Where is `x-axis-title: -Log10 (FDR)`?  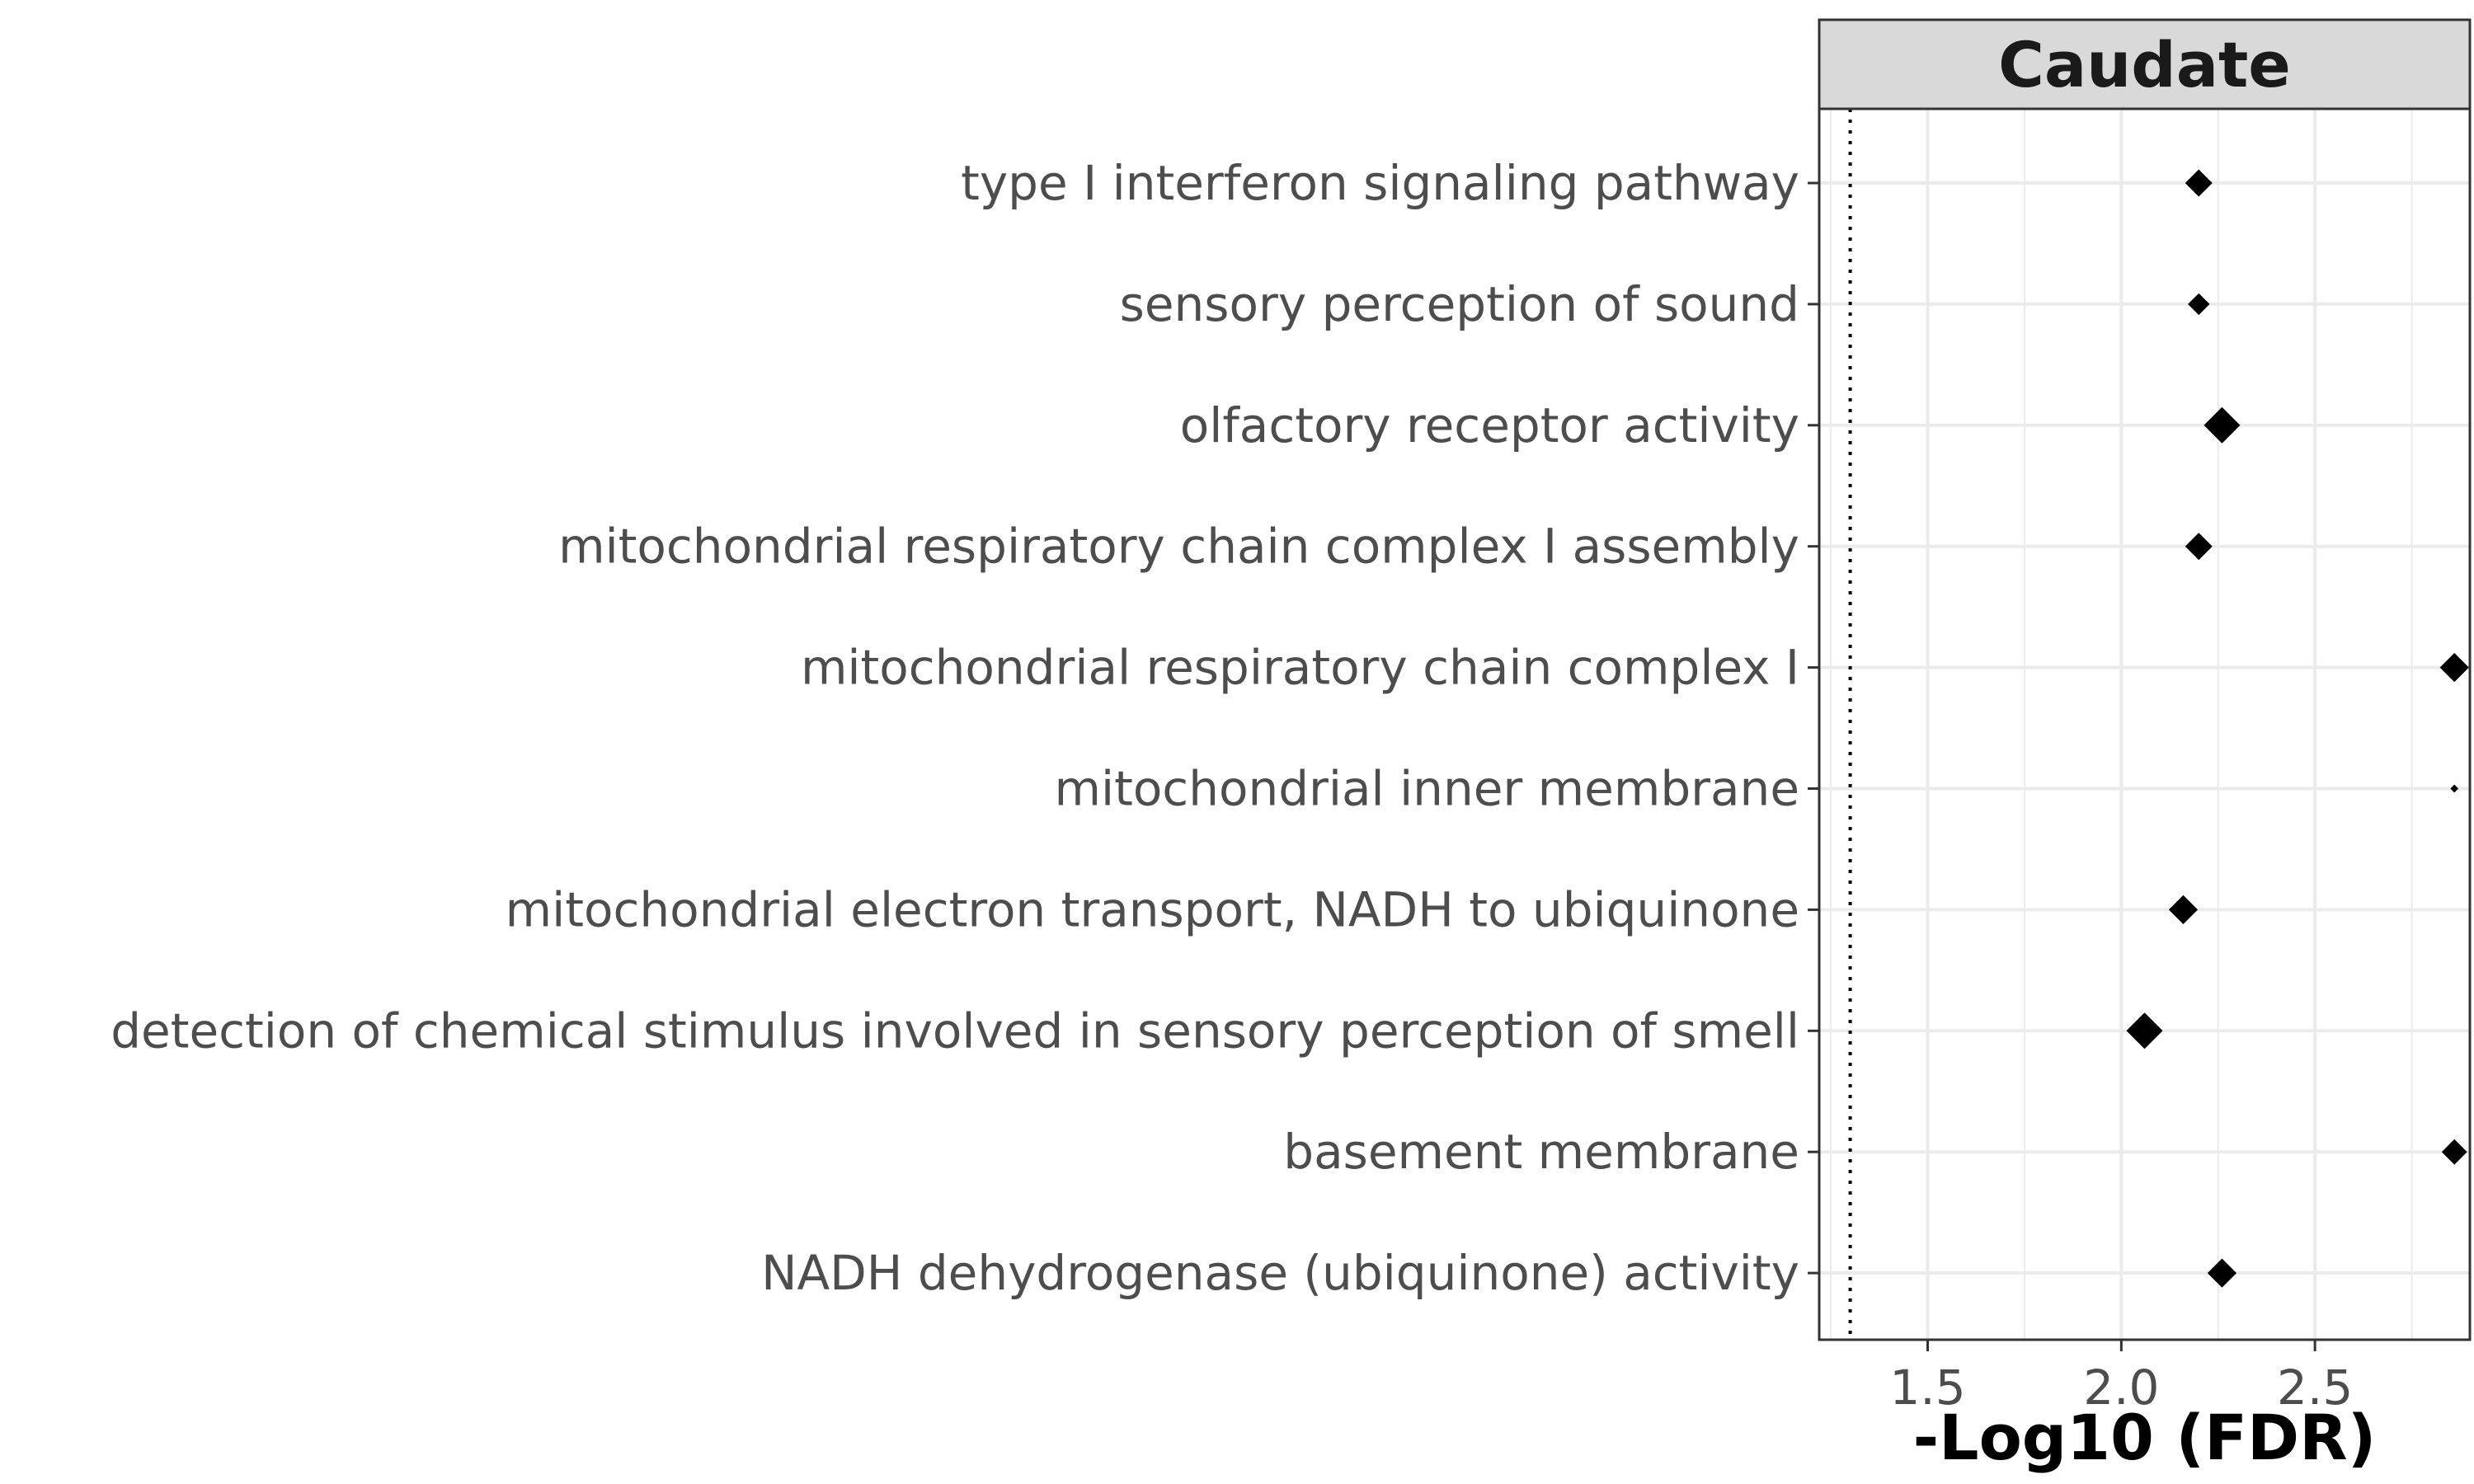 x-axis-title: -Log10 (FDR) is located at coordinates (2145, 1437).